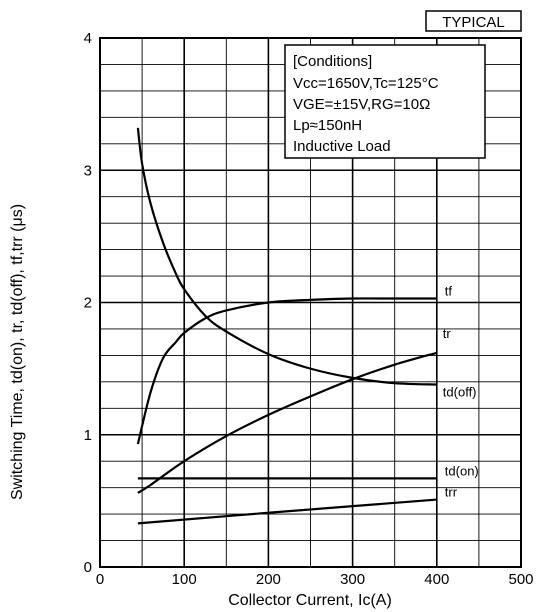  What do you see at coordinates (332, 61) in the screenshot?
I see `conditions-heading: [Conditions]` at bounding box center [332, 61].